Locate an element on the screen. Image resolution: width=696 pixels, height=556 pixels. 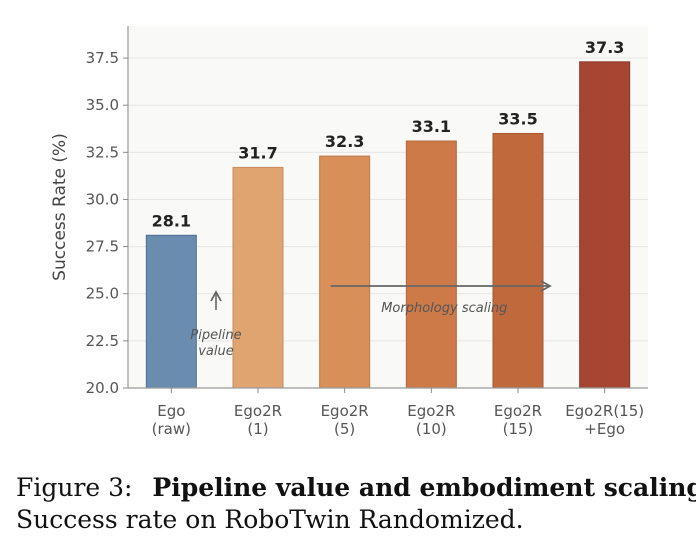
value-label: 31.7 is located at coordinates (257, 152).